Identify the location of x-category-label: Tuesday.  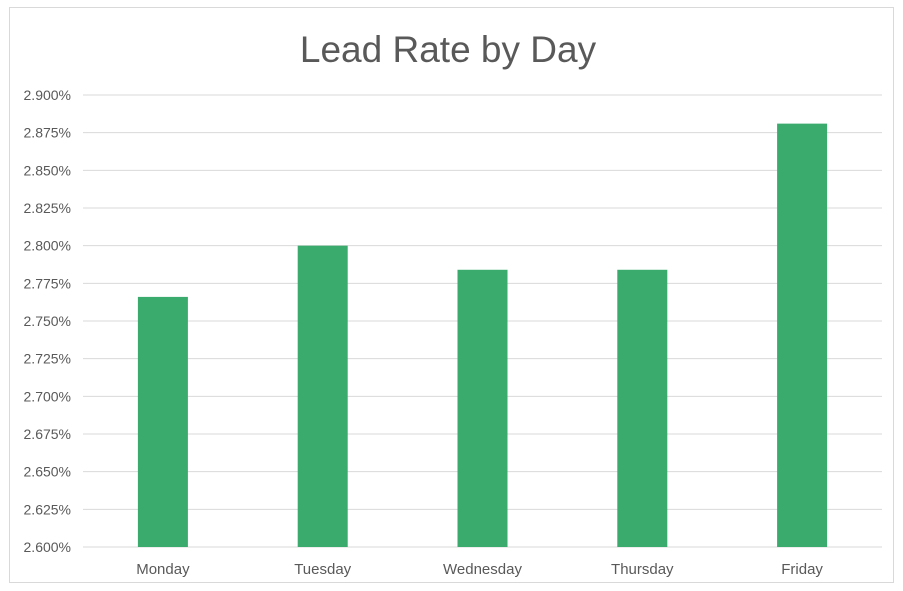
(322, 569).